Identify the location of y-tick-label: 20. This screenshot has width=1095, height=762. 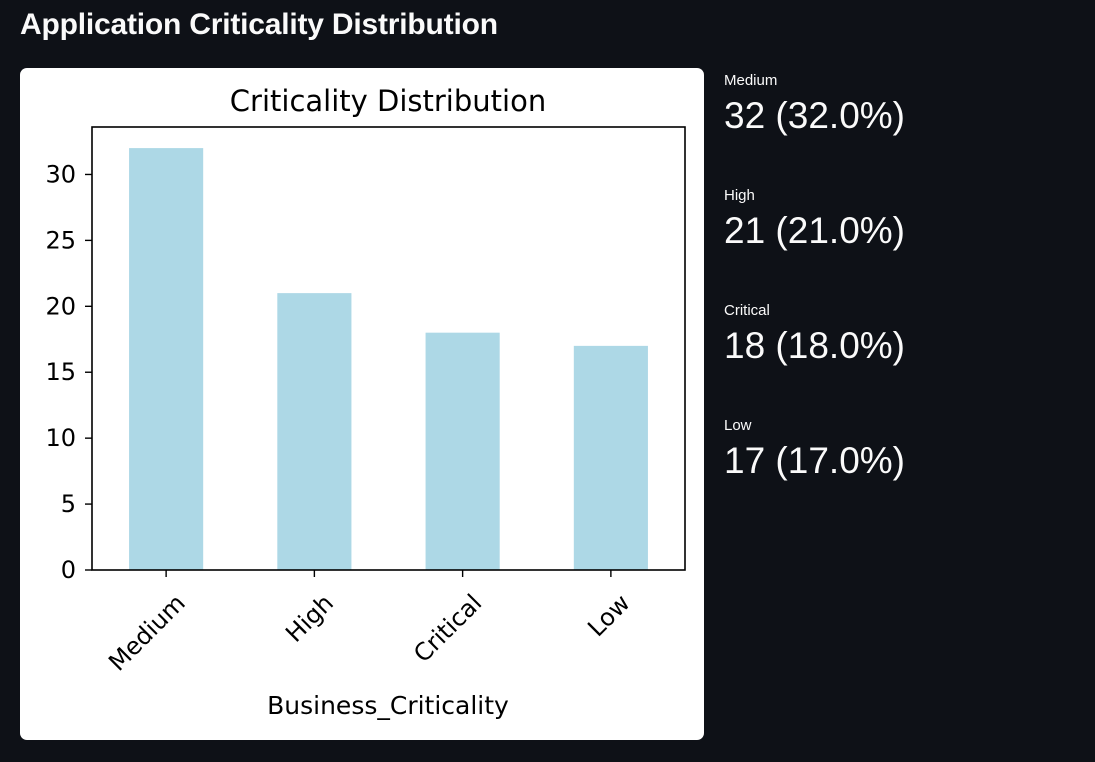
(60, 306).